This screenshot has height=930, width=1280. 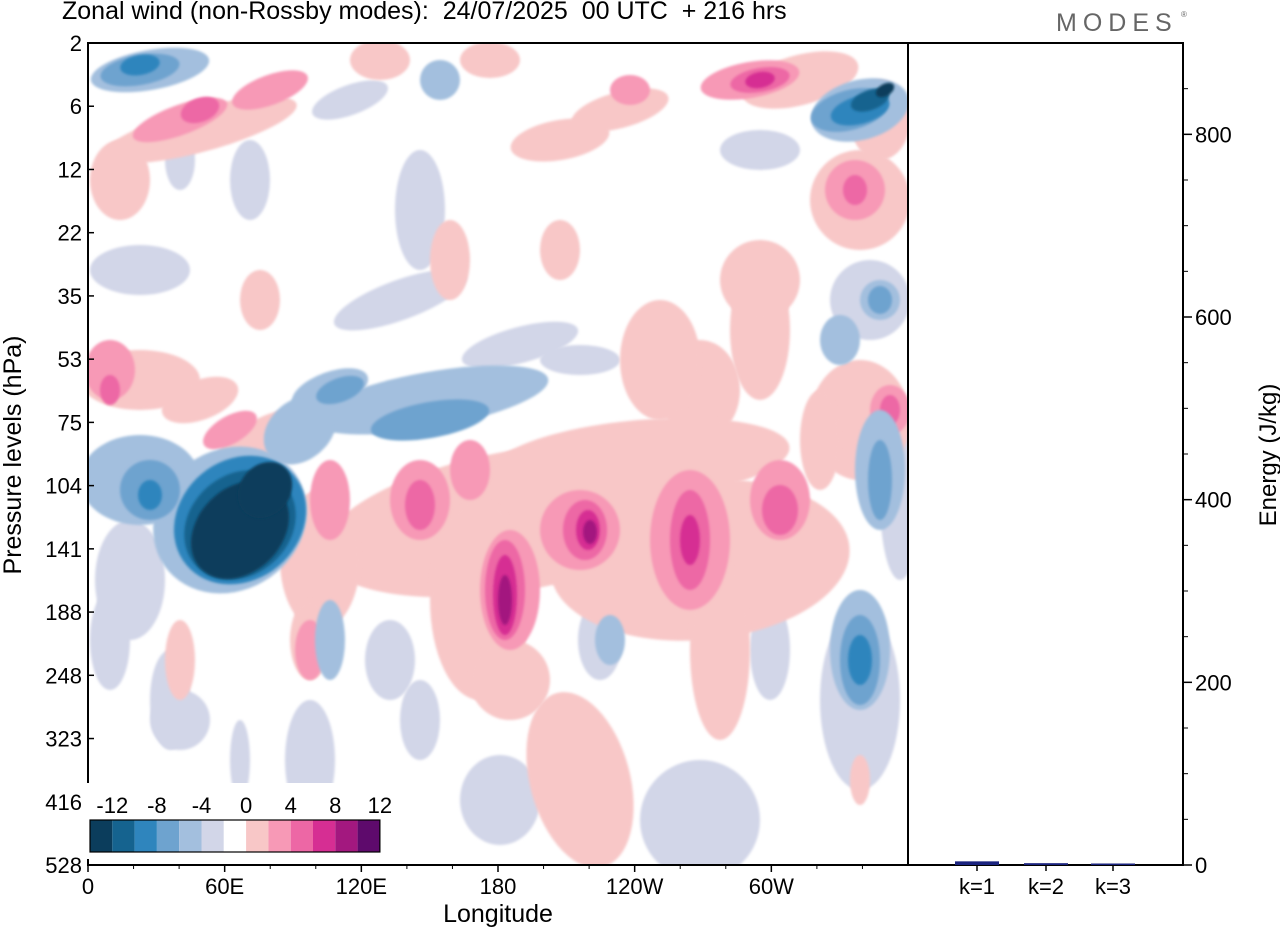 What do you see at coordinates (1184, 14) in the screenshot?
I see `brand-registered-mark: ®` at bounding box center [1184, 14].